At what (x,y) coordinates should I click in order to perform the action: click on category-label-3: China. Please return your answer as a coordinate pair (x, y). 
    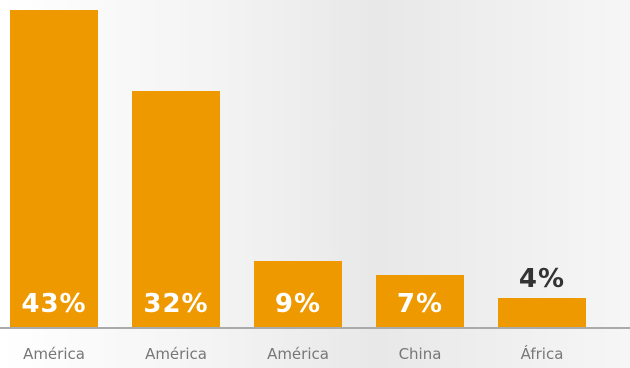
    Looking at the image, I should click on (420, 354).